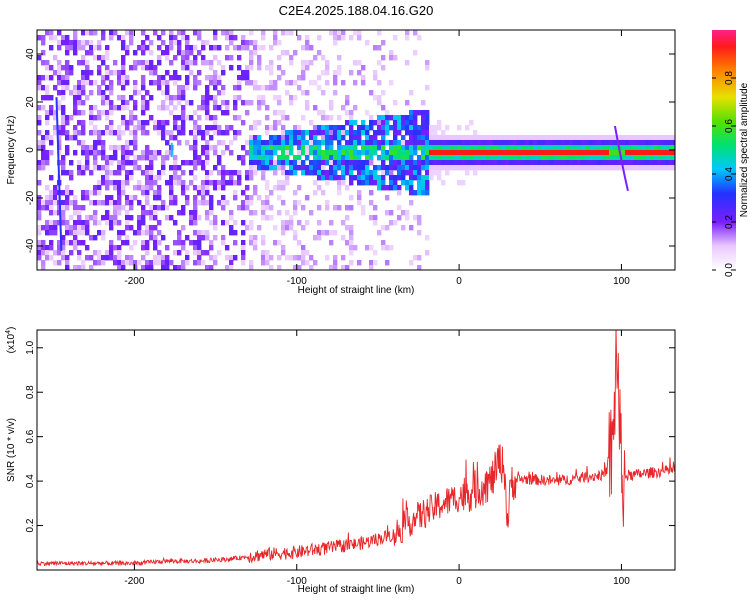 This screenshot has height=605, width=750. What do you see at coordinates (30, 197) in the screenshot?
I see `y-tick-label: -20` at bounding box center [30, 197].